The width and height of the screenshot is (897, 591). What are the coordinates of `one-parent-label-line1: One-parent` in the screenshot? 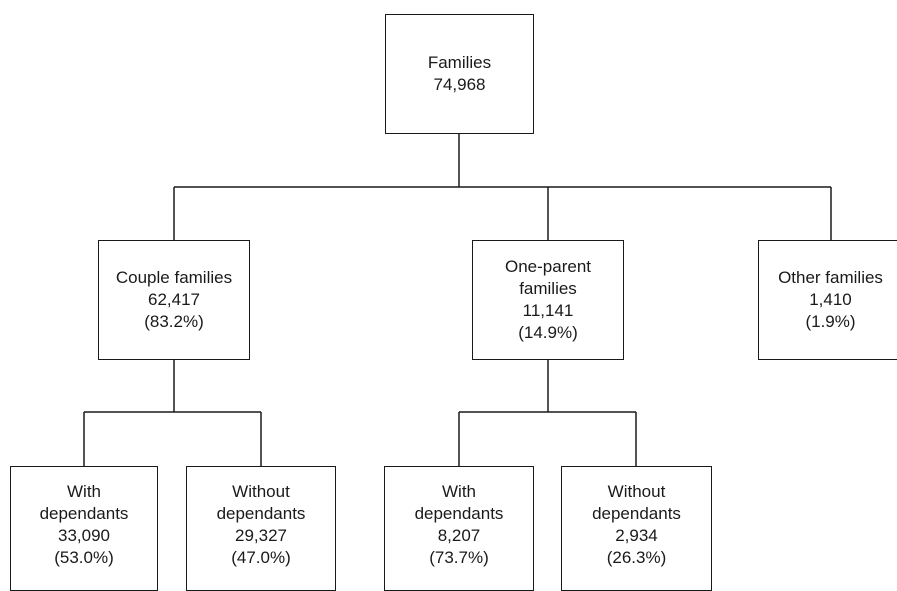 It's located at (548, 266).